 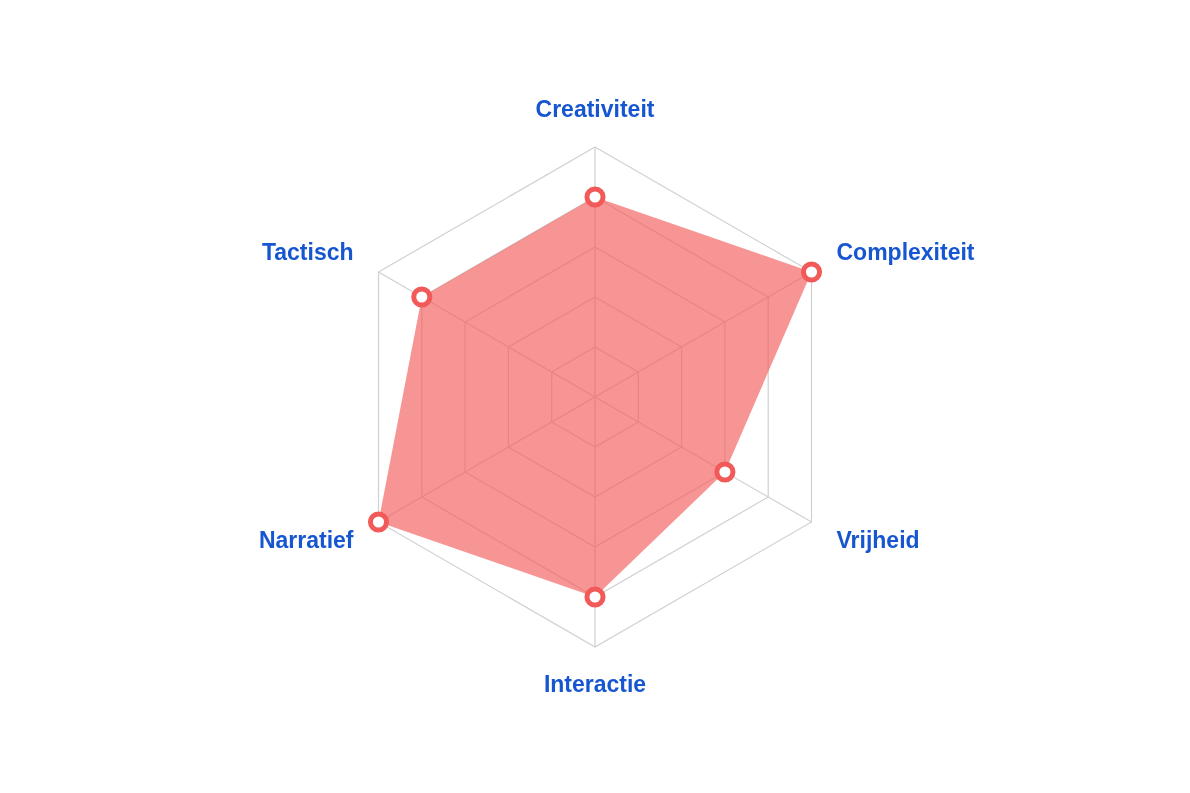 I want to click on spoke-label: Tactisch, so click(x=307, y=252).